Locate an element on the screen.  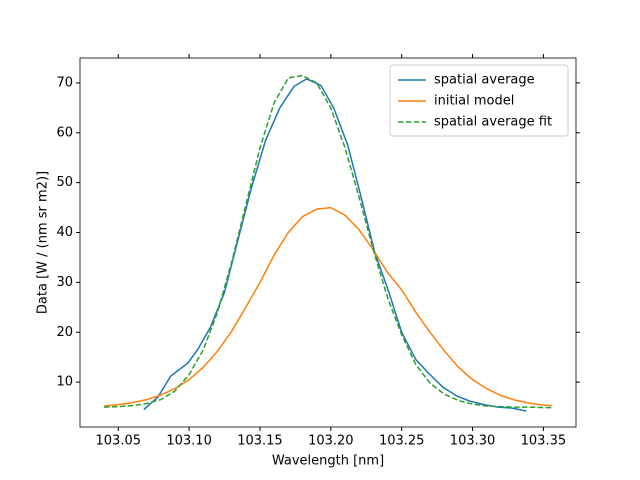
x-tick-label: 103.25 is located at coordinates (402, 441).